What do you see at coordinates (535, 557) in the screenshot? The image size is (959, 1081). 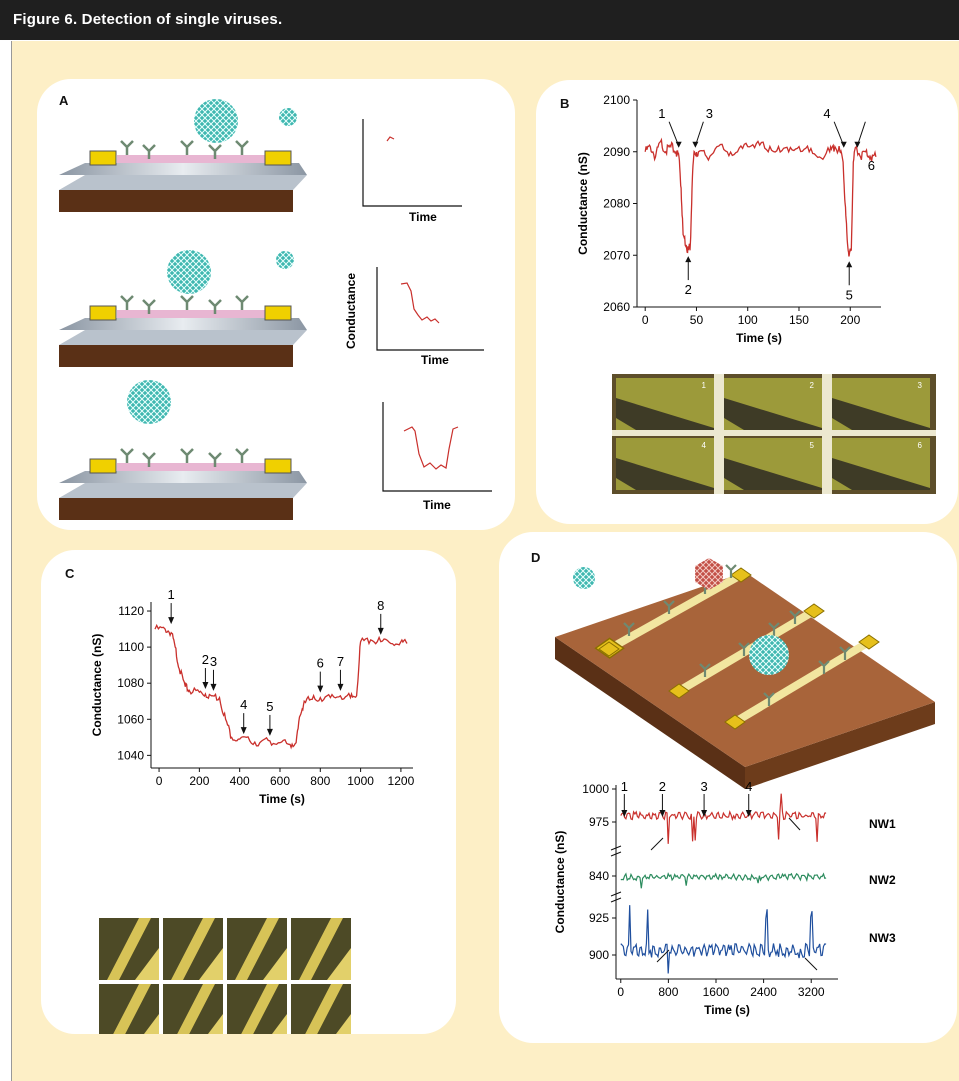 I see `panel-d-label: D` at bounding box center [535, 557].